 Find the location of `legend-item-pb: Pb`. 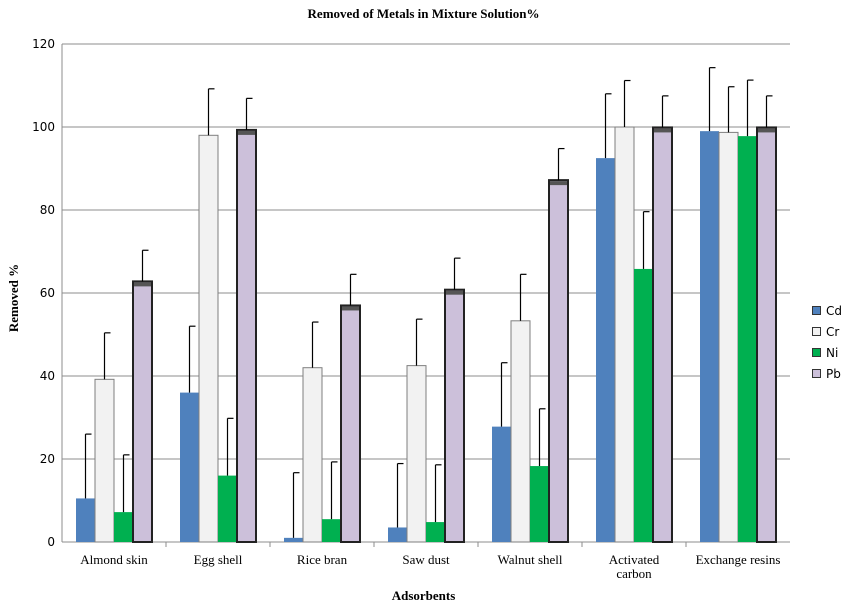

legend-item-pb: Pb is located at coordinates (827, 373).